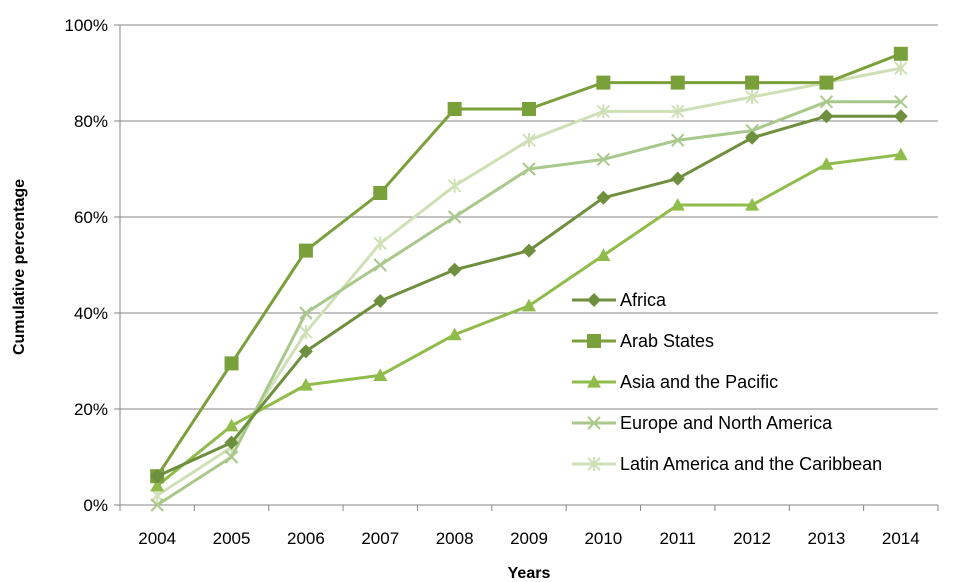 This screenshot has width=960, height=582. I want to click on x-tick-label: 2009, so click(529, 538).